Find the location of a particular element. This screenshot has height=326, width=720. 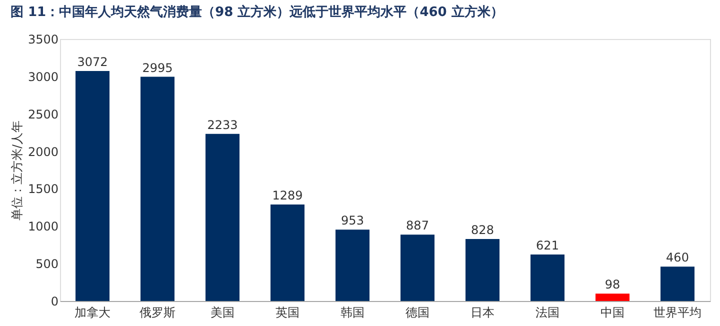

x-tick-label: 法国 is located at coordinates (548, 313).